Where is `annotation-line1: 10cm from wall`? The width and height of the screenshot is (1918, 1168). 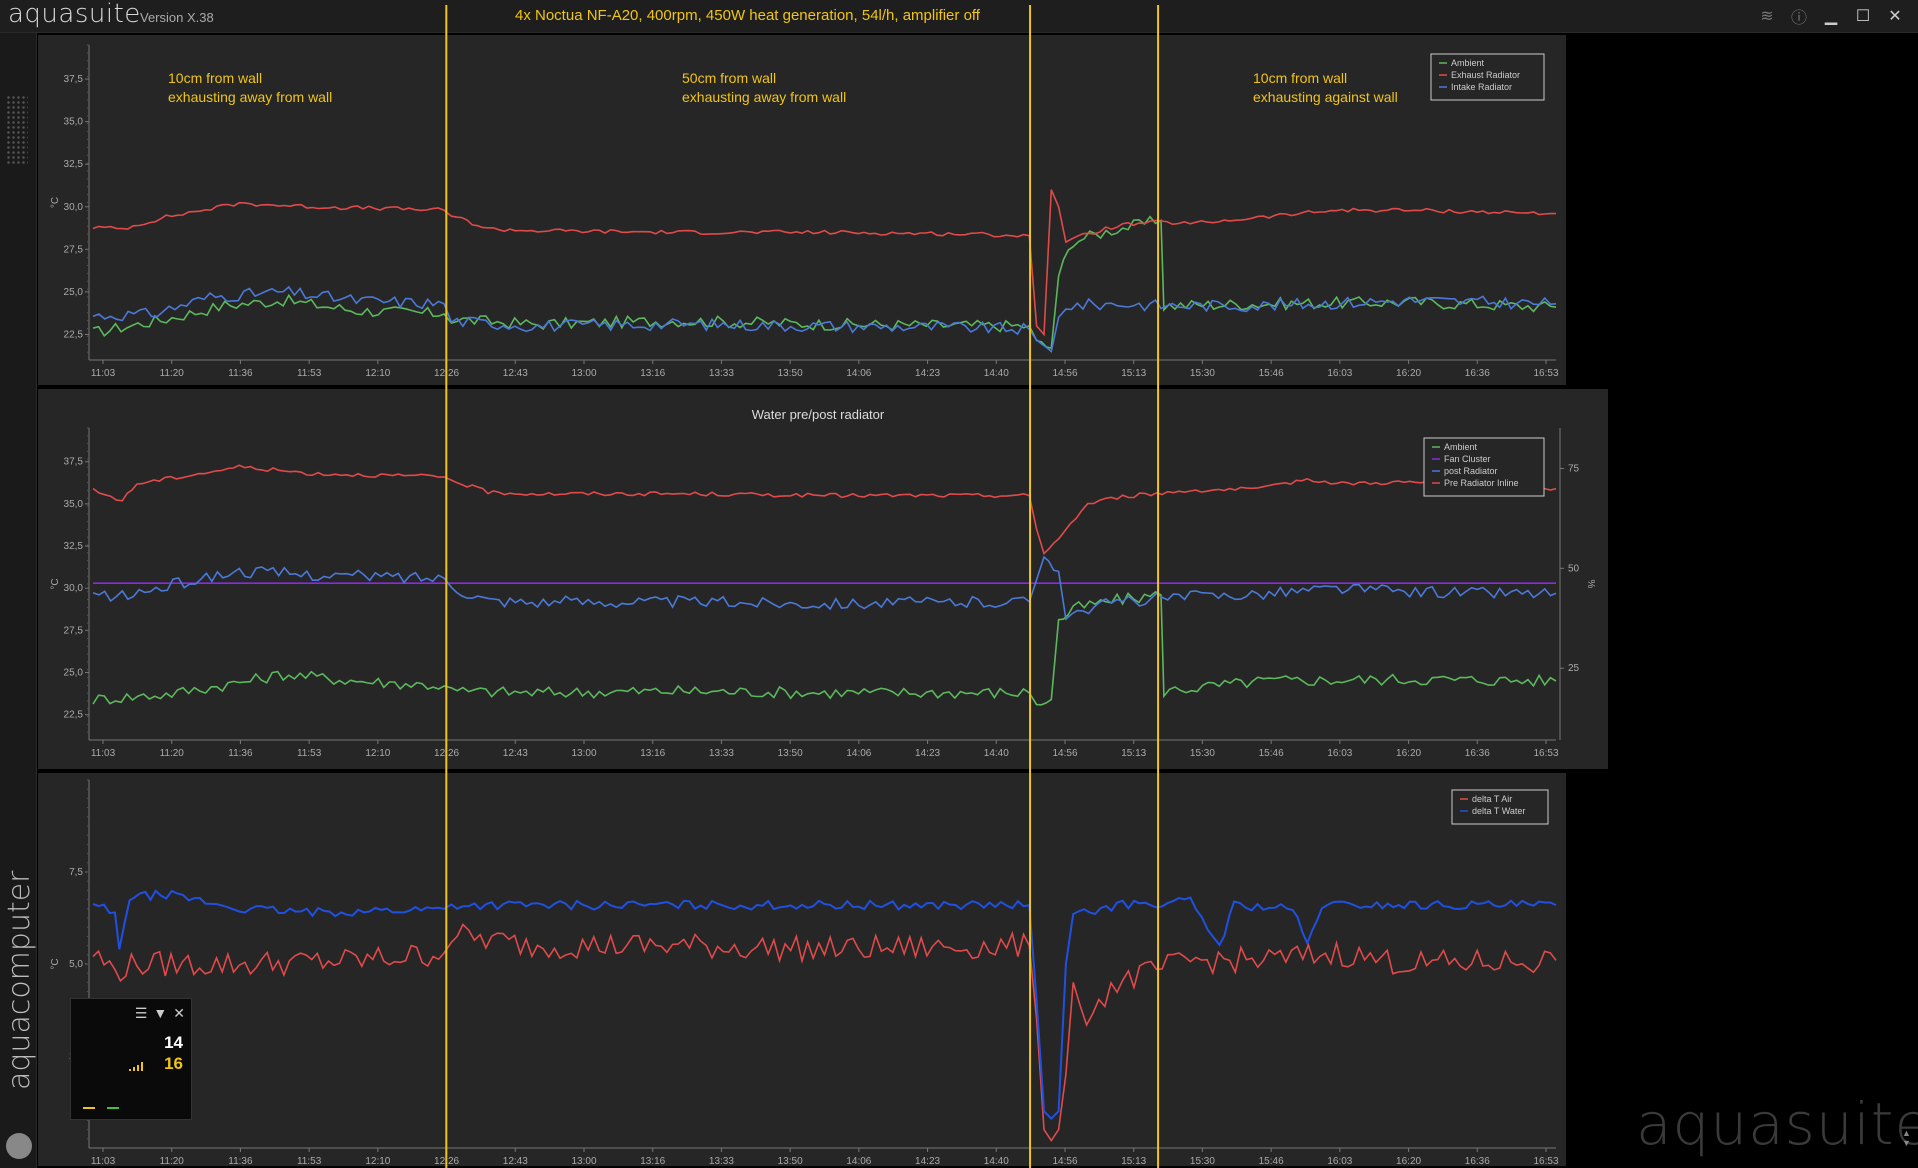
annotation-line1: 10cm from wall is located at coordinates (215, 78).